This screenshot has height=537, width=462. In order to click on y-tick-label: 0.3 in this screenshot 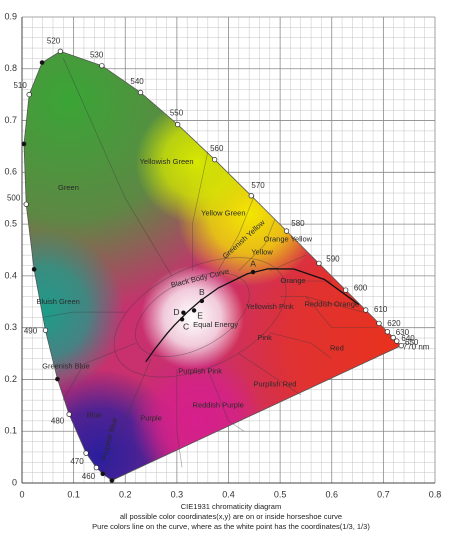, I will do `click(10, 327)`.